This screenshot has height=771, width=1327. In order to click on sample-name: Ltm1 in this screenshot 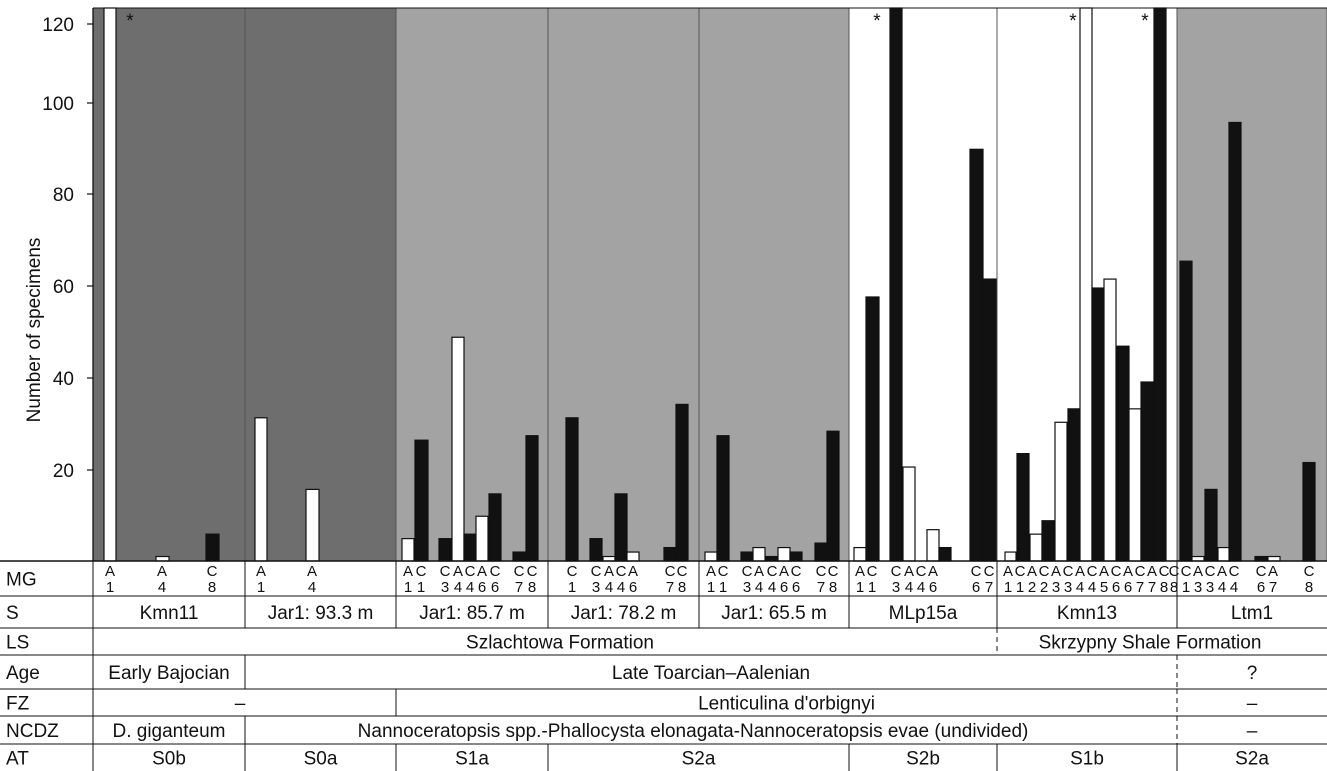, I will do `click(1252, 613)`.